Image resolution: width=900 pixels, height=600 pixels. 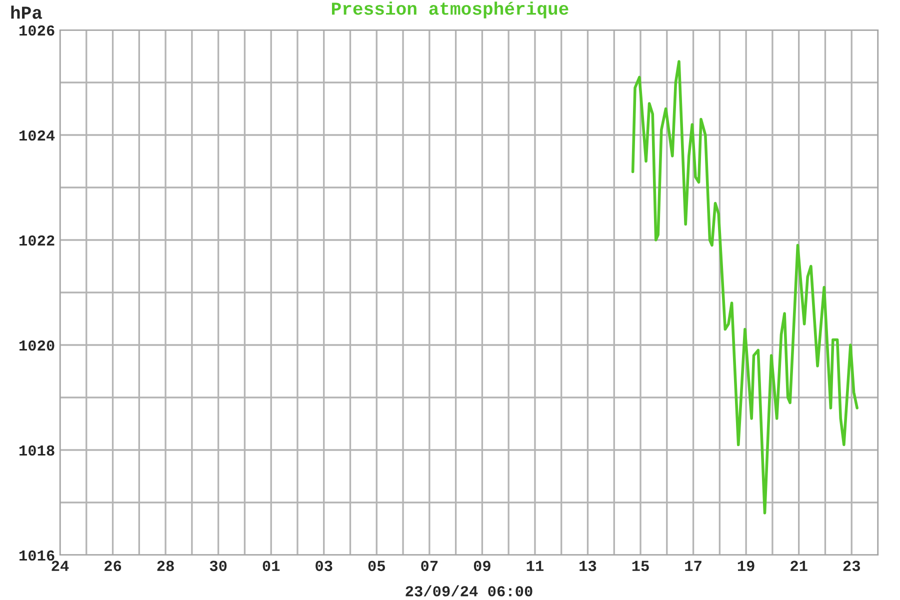 I want to click on x-tick-label: 24, so click(x=60, y=565).